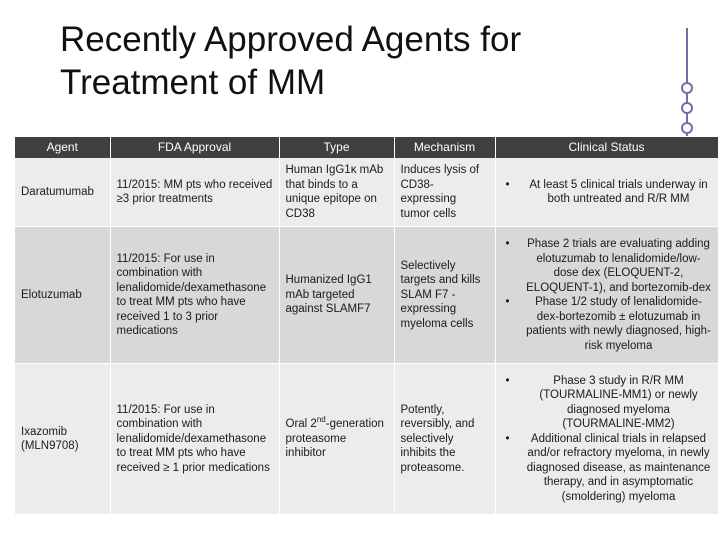 The width and height of the screenshot is (720, 540). What do you see at coordinates (337, 147) in the screenshot?
I see `header-type: Type` at bounding box center [337, 147].